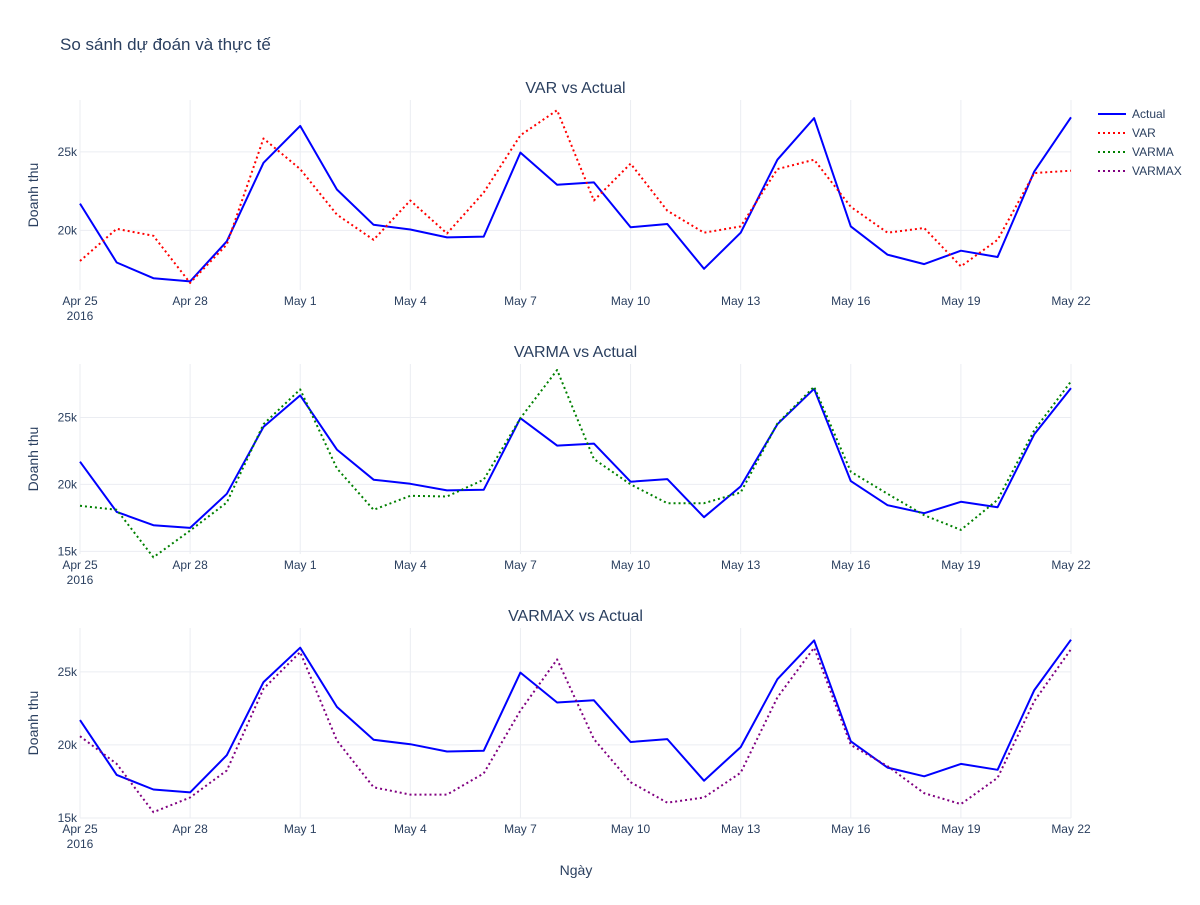  I want to click on figure-title: So sánh dự đoán và thực tế, so click(165, 44).